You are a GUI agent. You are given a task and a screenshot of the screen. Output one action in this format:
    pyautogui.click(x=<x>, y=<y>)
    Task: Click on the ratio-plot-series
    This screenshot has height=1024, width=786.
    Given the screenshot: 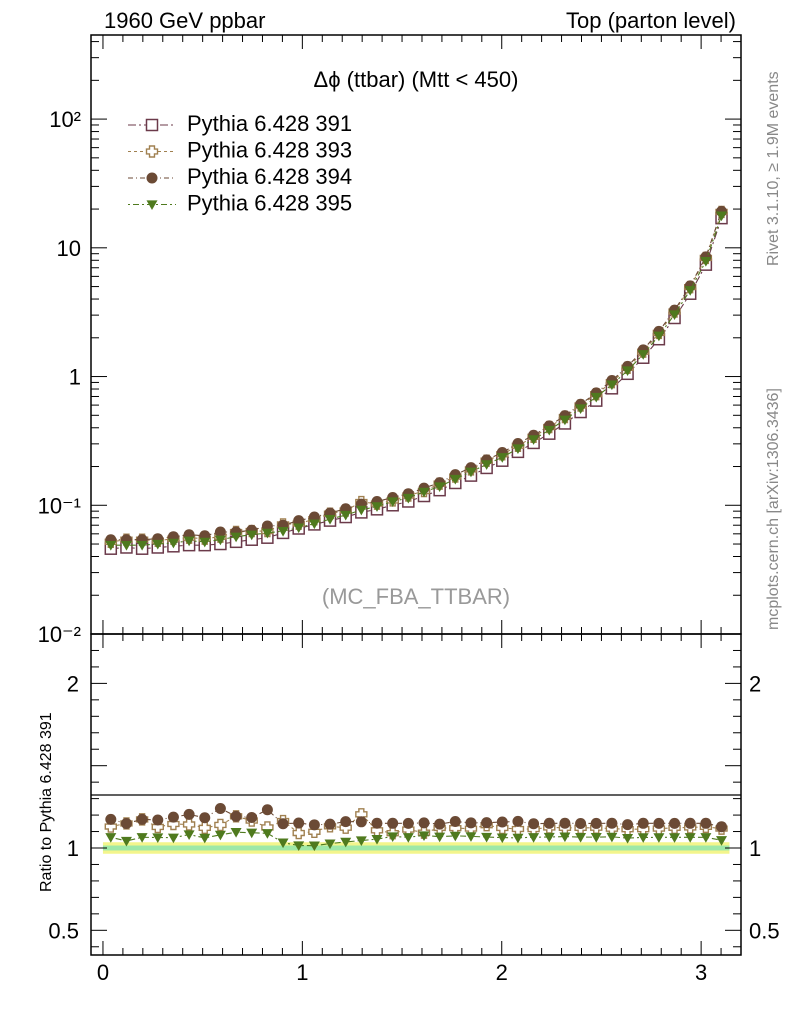 What is the action you would take?
    pyautogui.click(x=416, y=827)
    